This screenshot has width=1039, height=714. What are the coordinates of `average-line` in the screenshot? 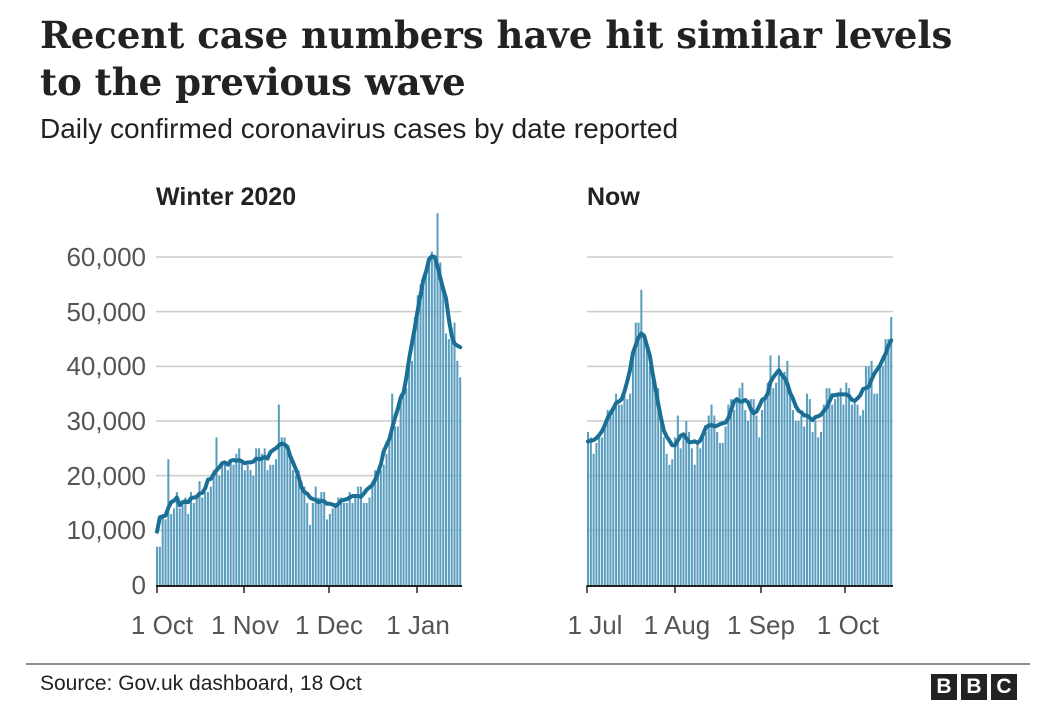 It's located at (740, 389).